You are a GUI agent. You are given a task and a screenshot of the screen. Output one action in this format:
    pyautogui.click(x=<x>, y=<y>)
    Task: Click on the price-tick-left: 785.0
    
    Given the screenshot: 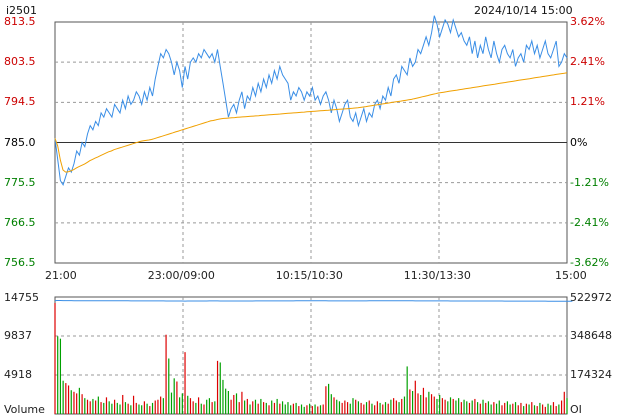 What is the action you would take?
    pyautogui.click(x=20, y=142)
    